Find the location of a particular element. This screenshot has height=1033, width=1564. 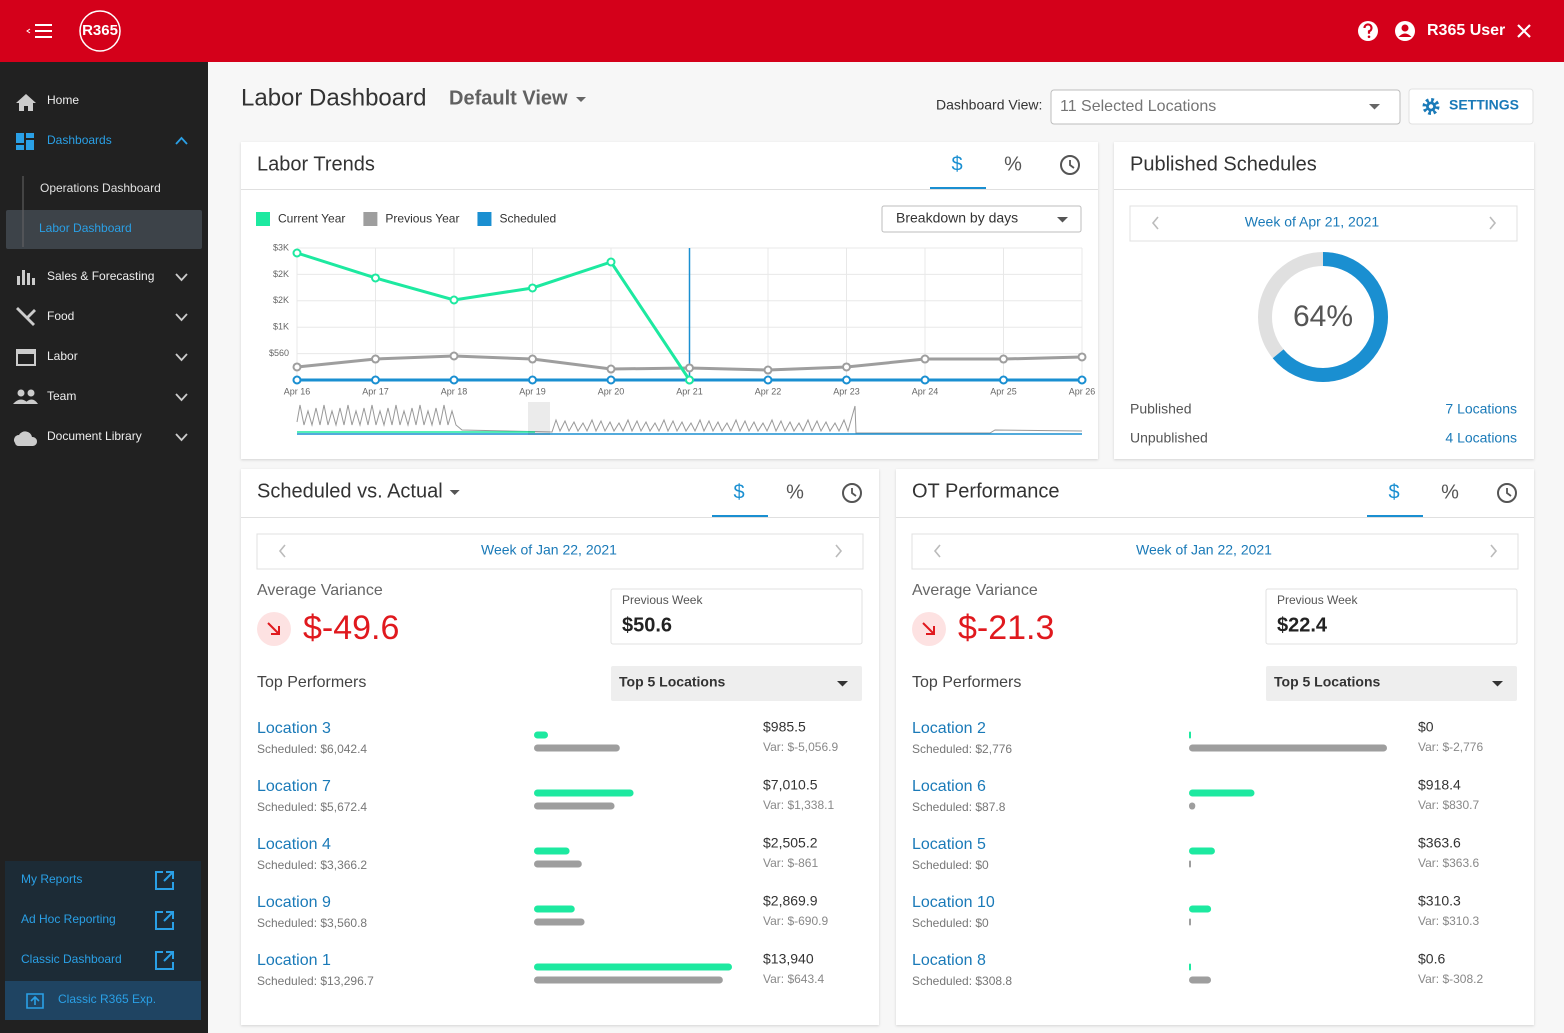

nav-item: Dashboards is located at coordinates (79, 140).